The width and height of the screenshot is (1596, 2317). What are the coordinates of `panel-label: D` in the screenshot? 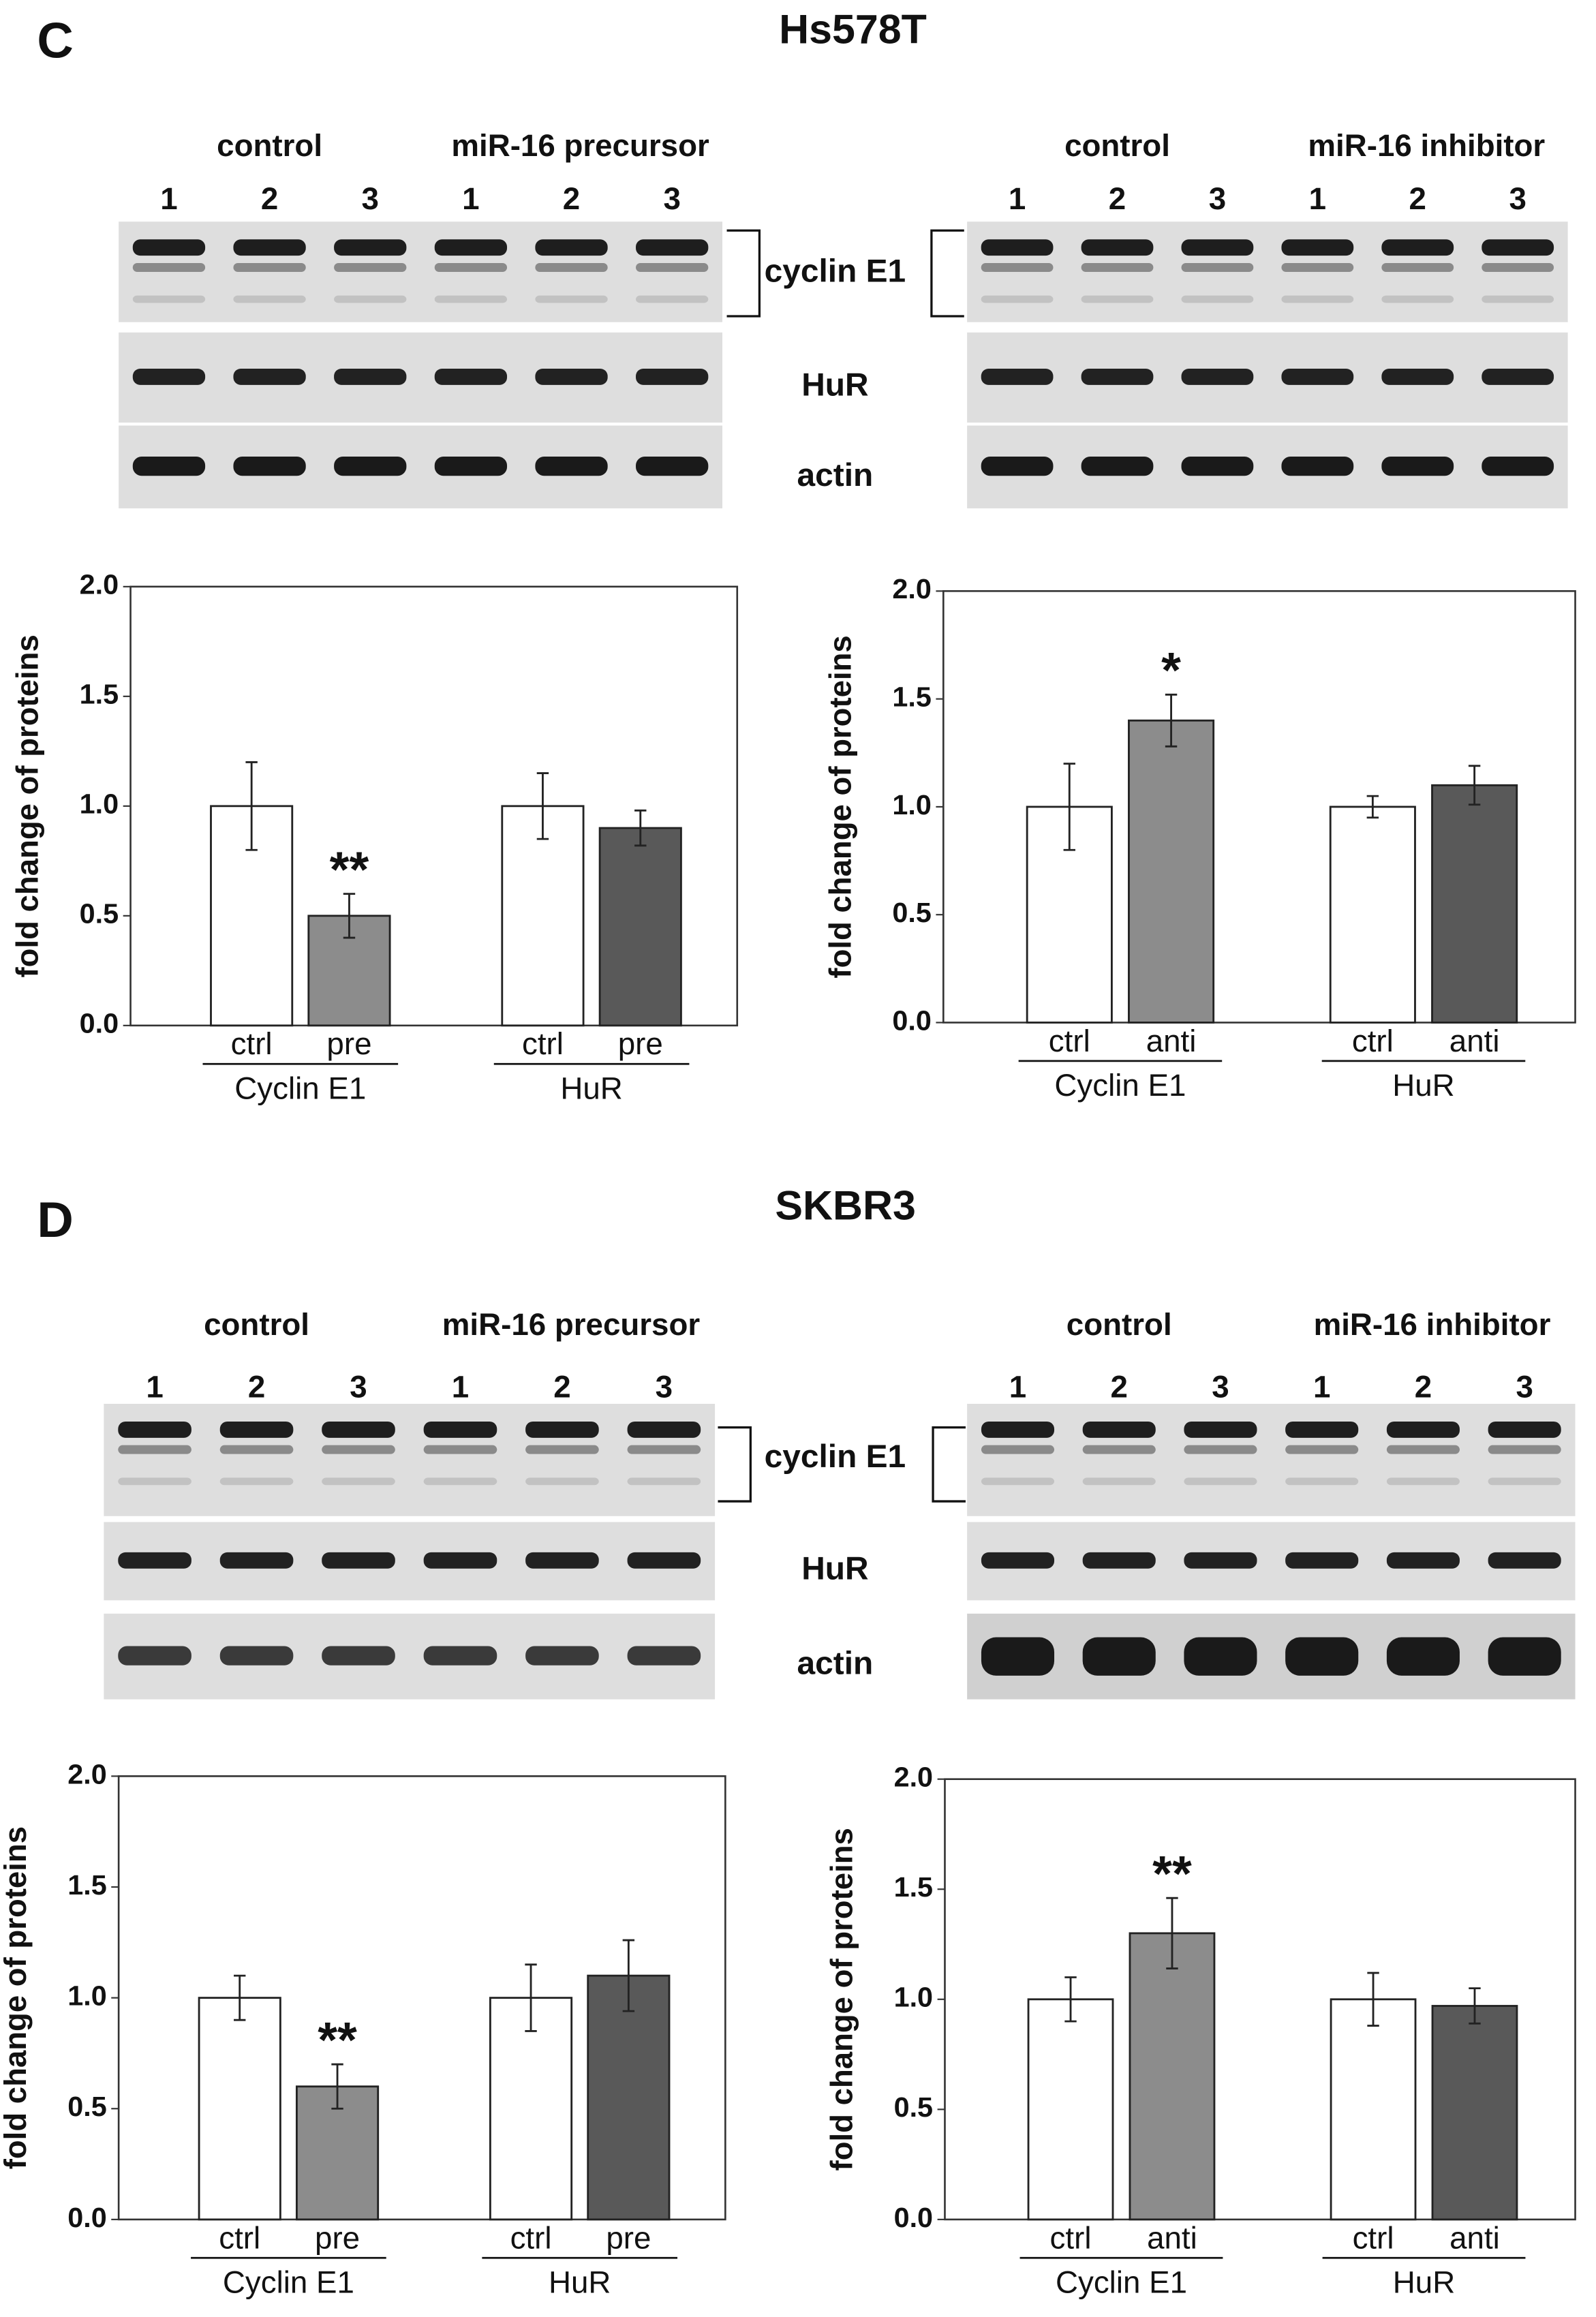 It's located at (55, 1220).